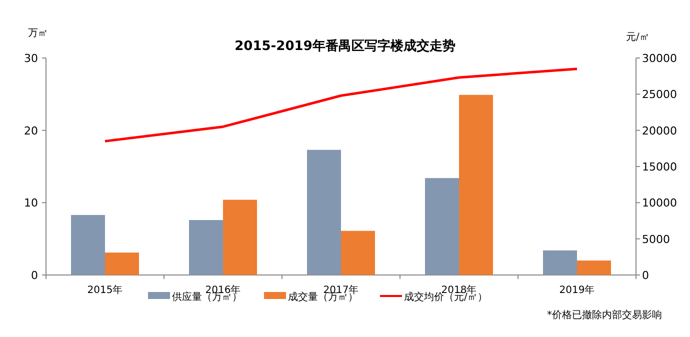  Describe the element at coordinates (659, 203) in the screenshot. I see `y2-tick-label: 10000` at that location.